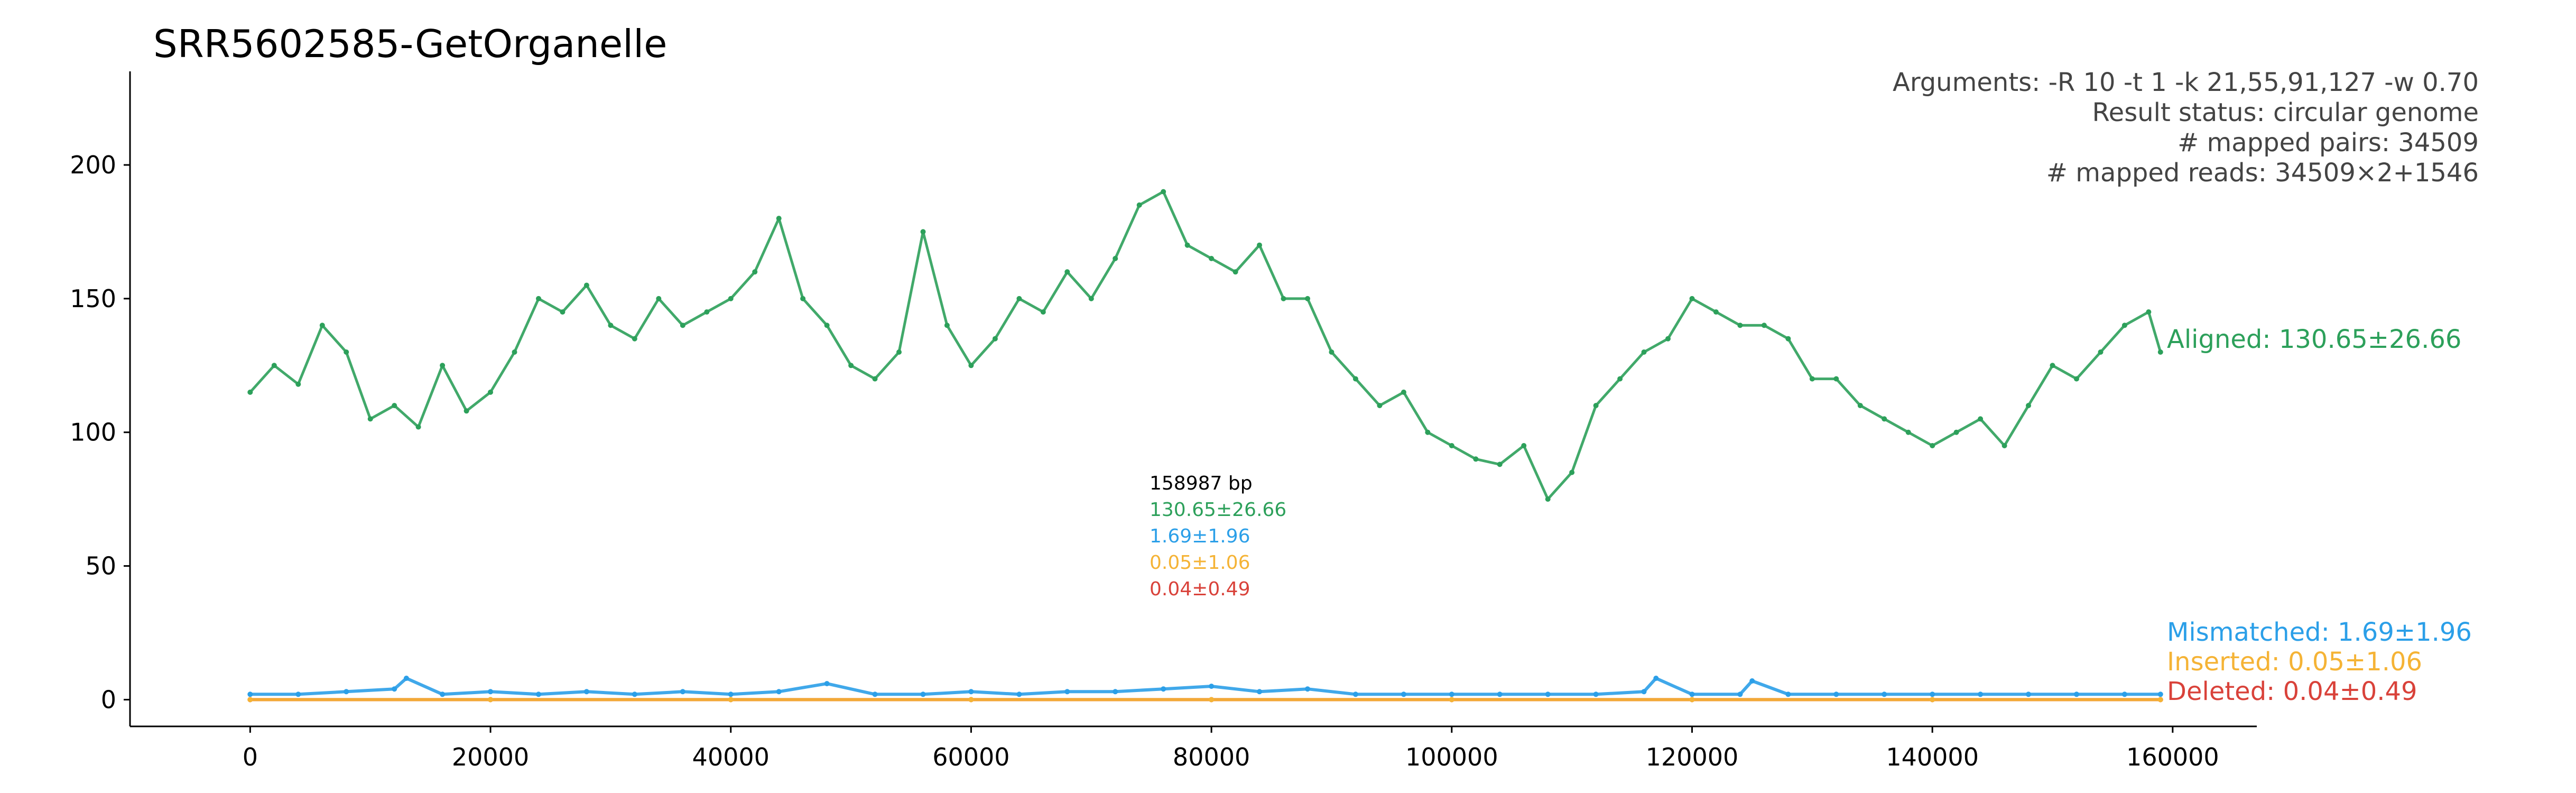 This screenshot has width=2576, height=793. What do you see at coordinates (731, 757) in the screenshot?
I see `x-tick-label: 40000` at bounding box center [731, 757].